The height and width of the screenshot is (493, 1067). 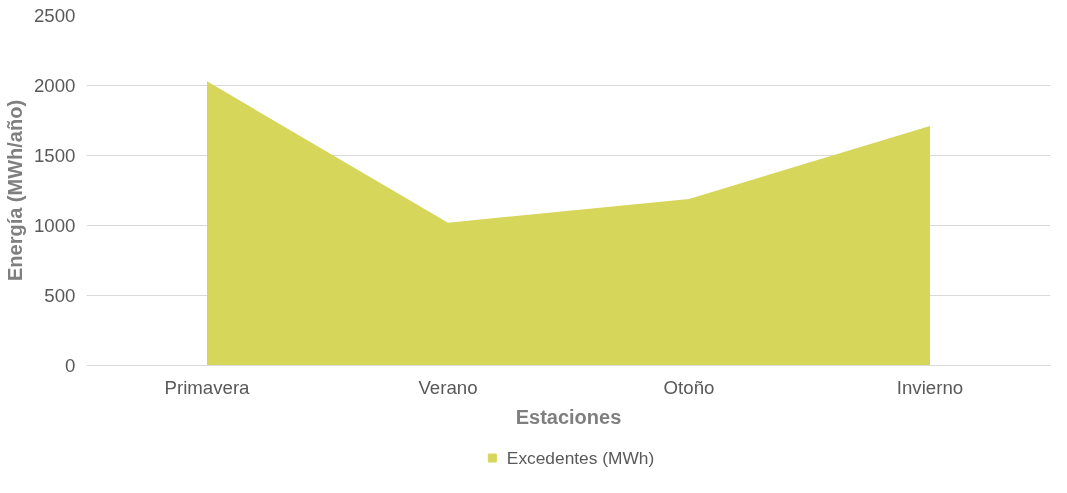 What do you see at coordinates (55, 15) in the screenshot?
I see `y-tick-label: 2500` at bounding box center [55, 15].